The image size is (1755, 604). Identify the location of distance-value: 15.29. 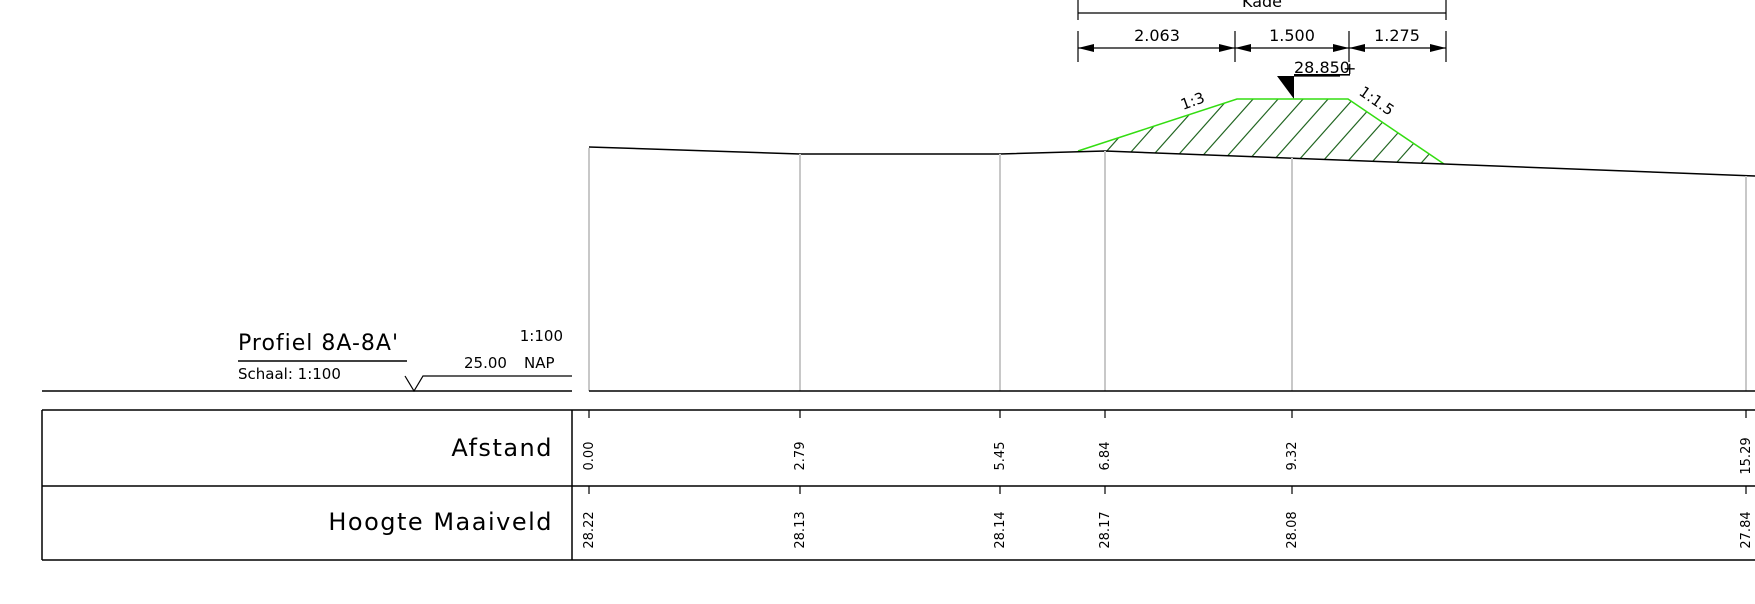
(1746, 455).